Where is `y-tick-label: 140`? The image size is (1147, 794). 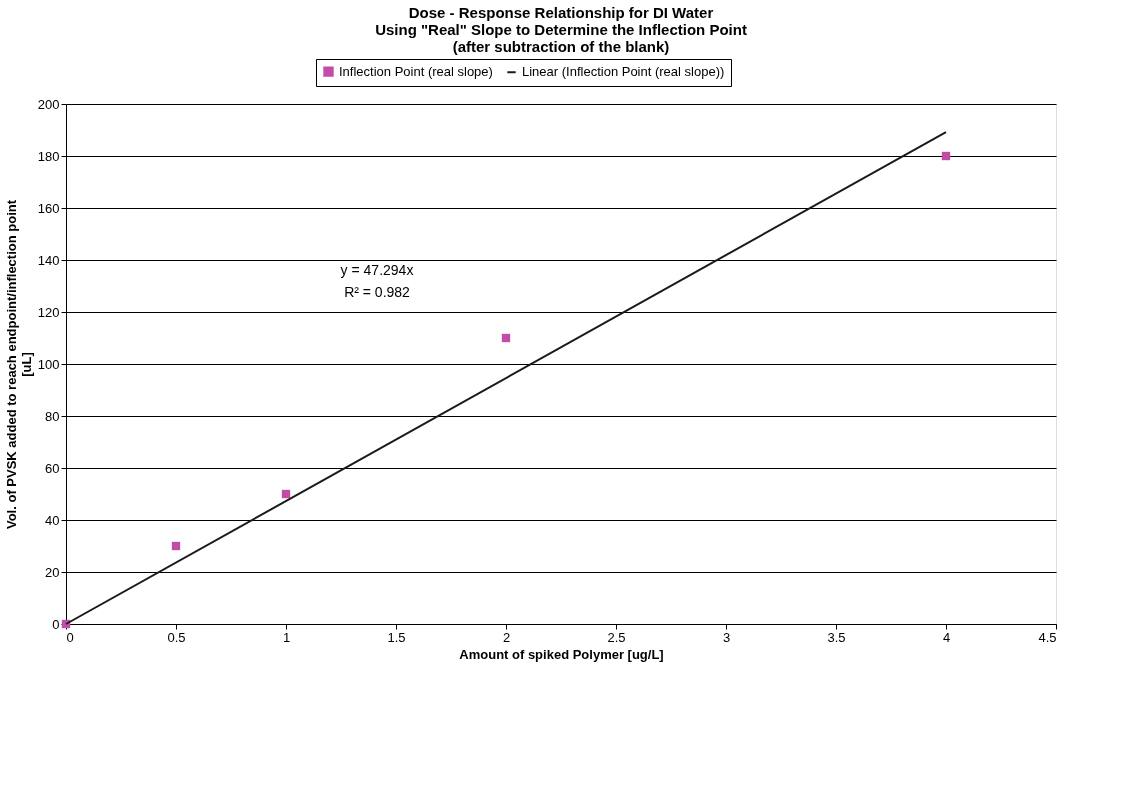 y-tick-label: 140 is located at coordinates (48, 260).